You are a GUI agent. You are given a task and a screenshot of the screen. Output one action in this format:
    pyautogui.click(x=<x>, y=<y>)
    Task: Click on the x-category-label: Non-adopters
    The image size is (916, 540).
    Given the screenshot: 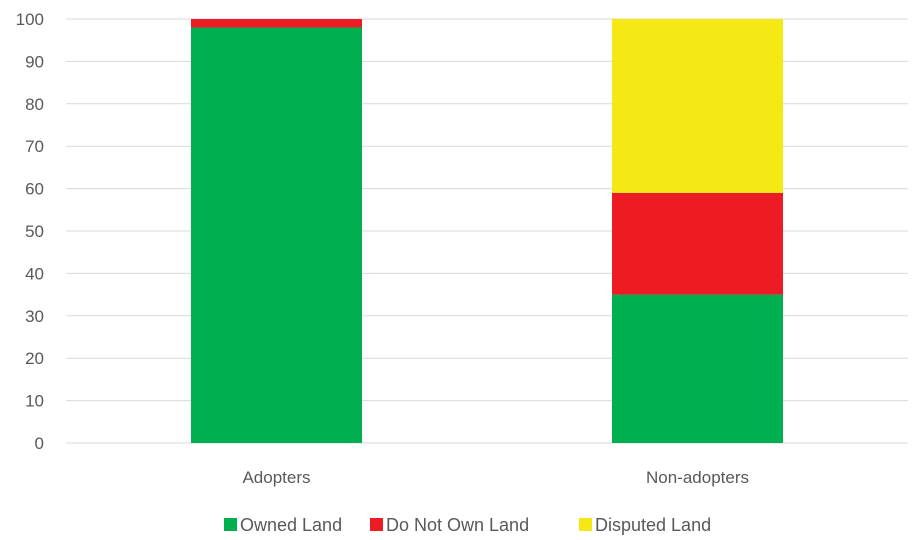 What is the action you would take?
    pyautogui.click(x=697, y=477)
    